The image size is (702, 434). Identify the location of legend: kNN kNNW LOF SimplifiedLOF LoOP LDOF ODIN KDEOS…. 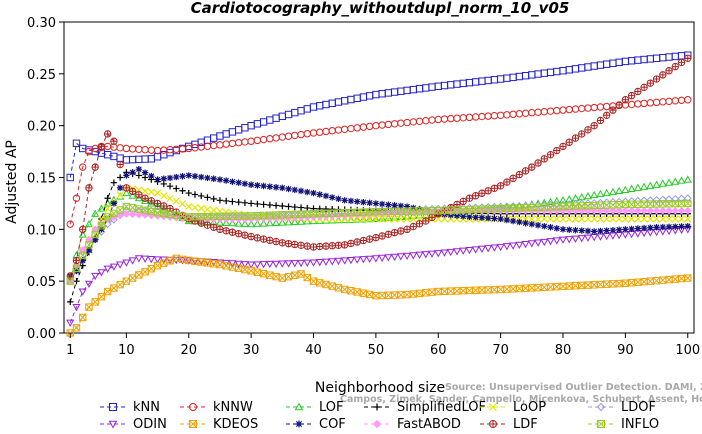
(379, 416).